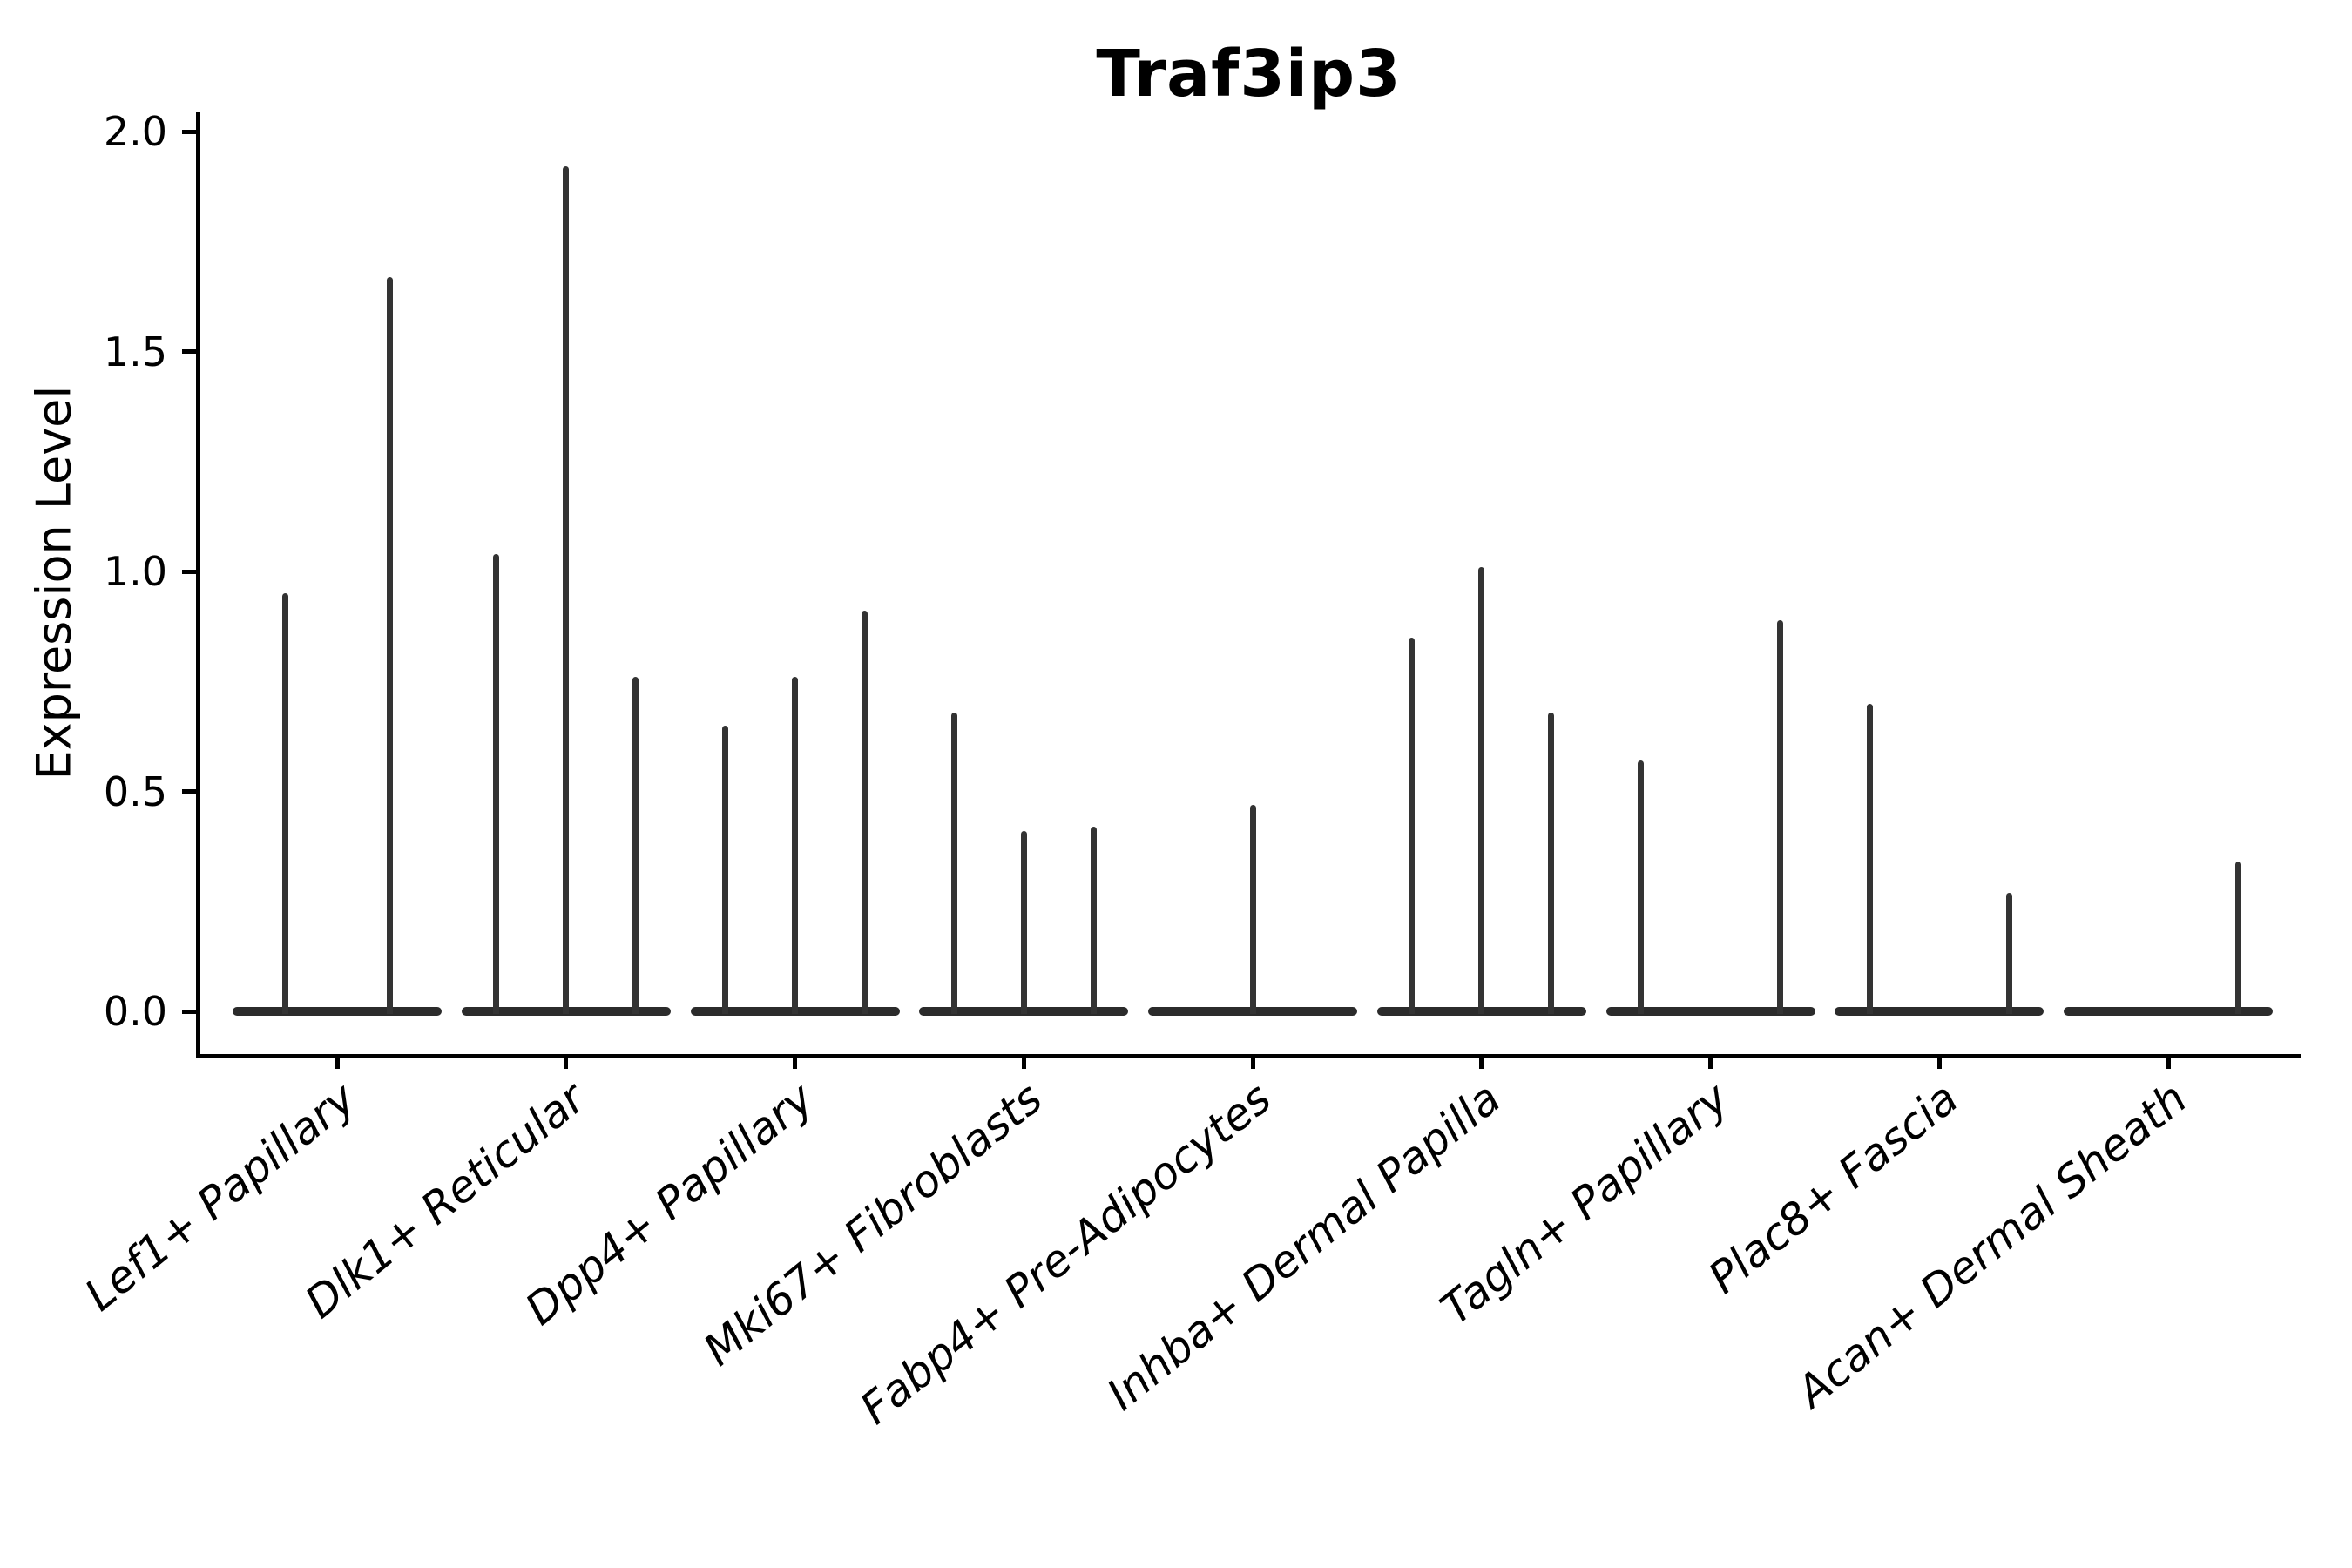 Image resolution: width=2352 pixels, height=1568 pixels. What do you see at coordinates (1248, 1056) in the screenshot?
I see `x-axis-spine` at bounding box center [1248, 1056].